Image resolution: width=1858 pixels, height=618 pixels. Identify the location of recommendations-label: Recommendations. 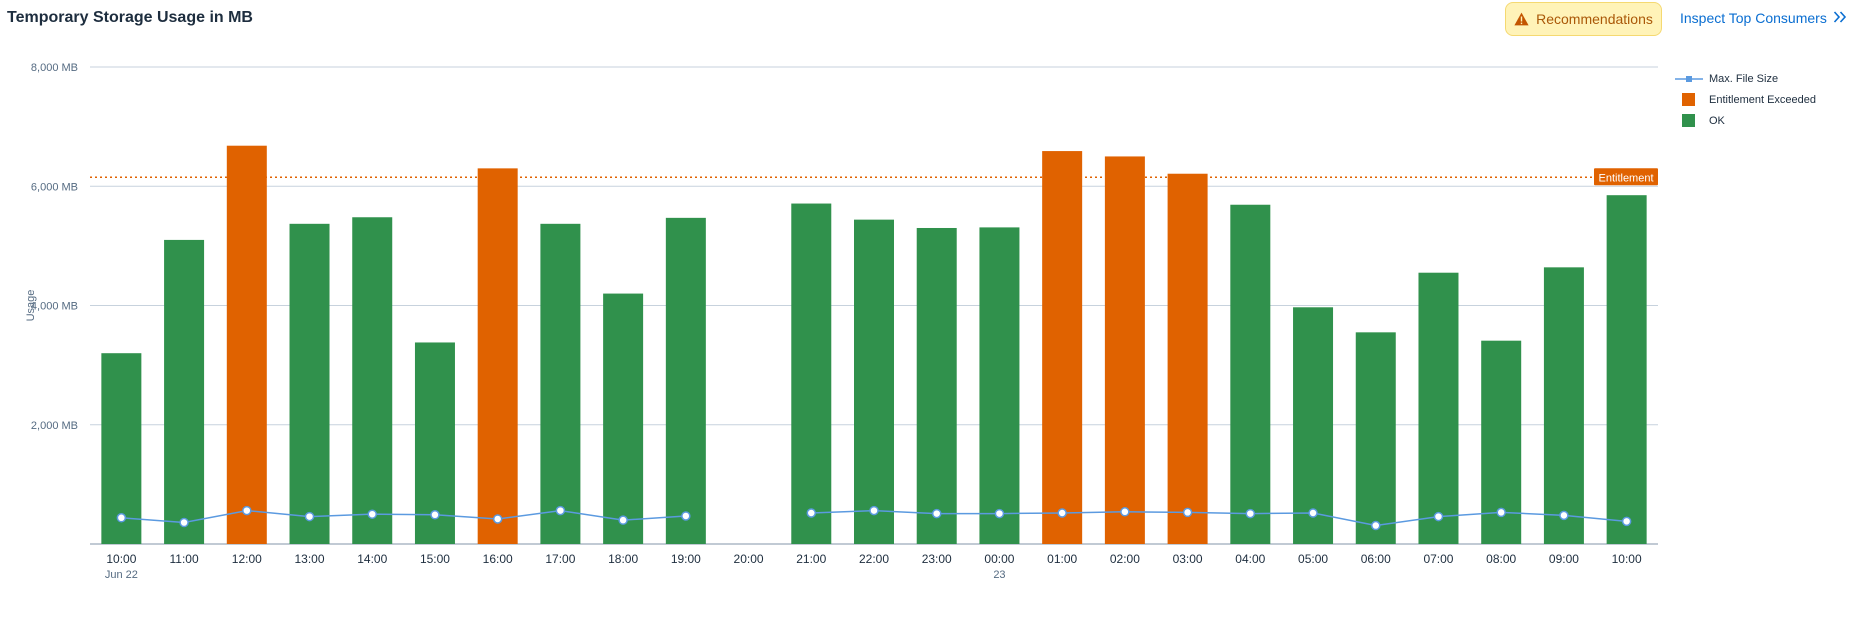
(1594, 19).